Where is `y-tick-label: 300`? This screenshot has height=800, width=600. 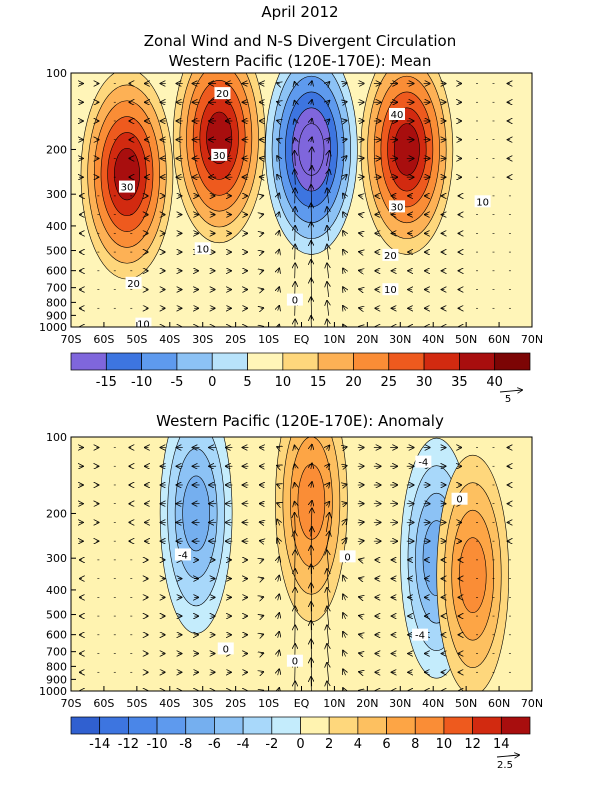
y-tick-label: 300 is located at coordinates (56, 558).